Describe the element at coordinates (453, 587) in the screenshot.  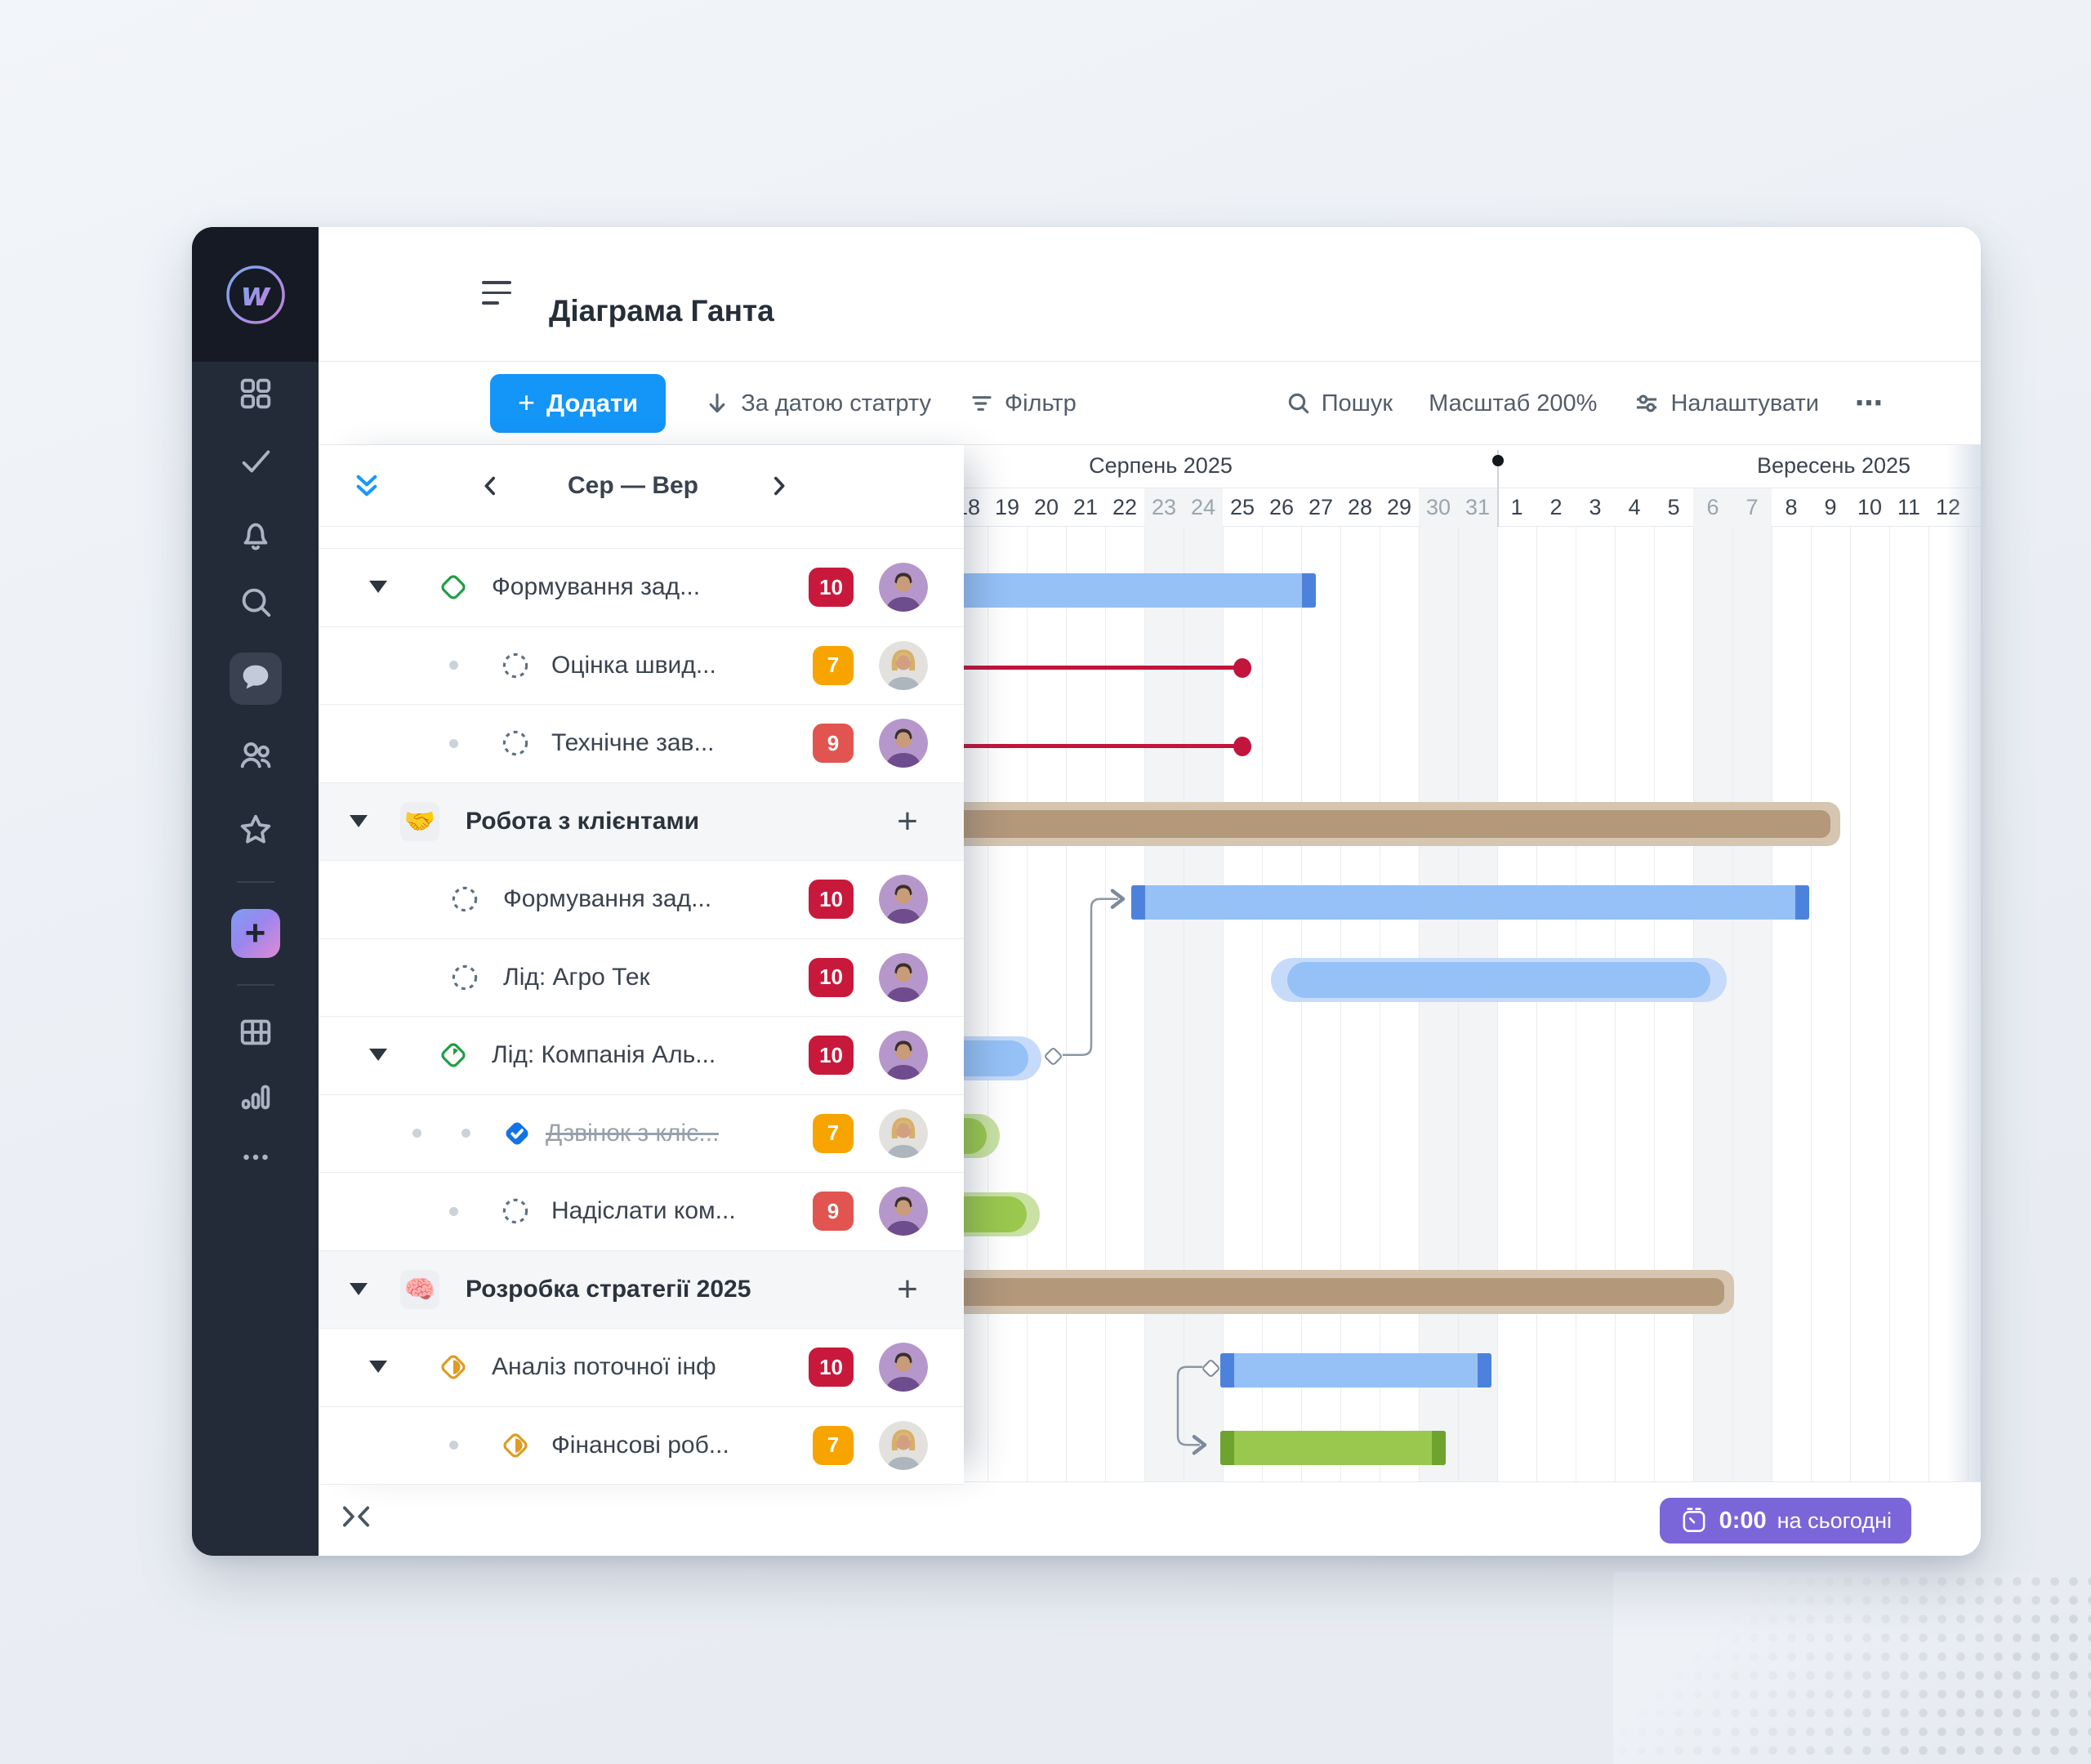
I see `diamond-open-green-icon` at that location.